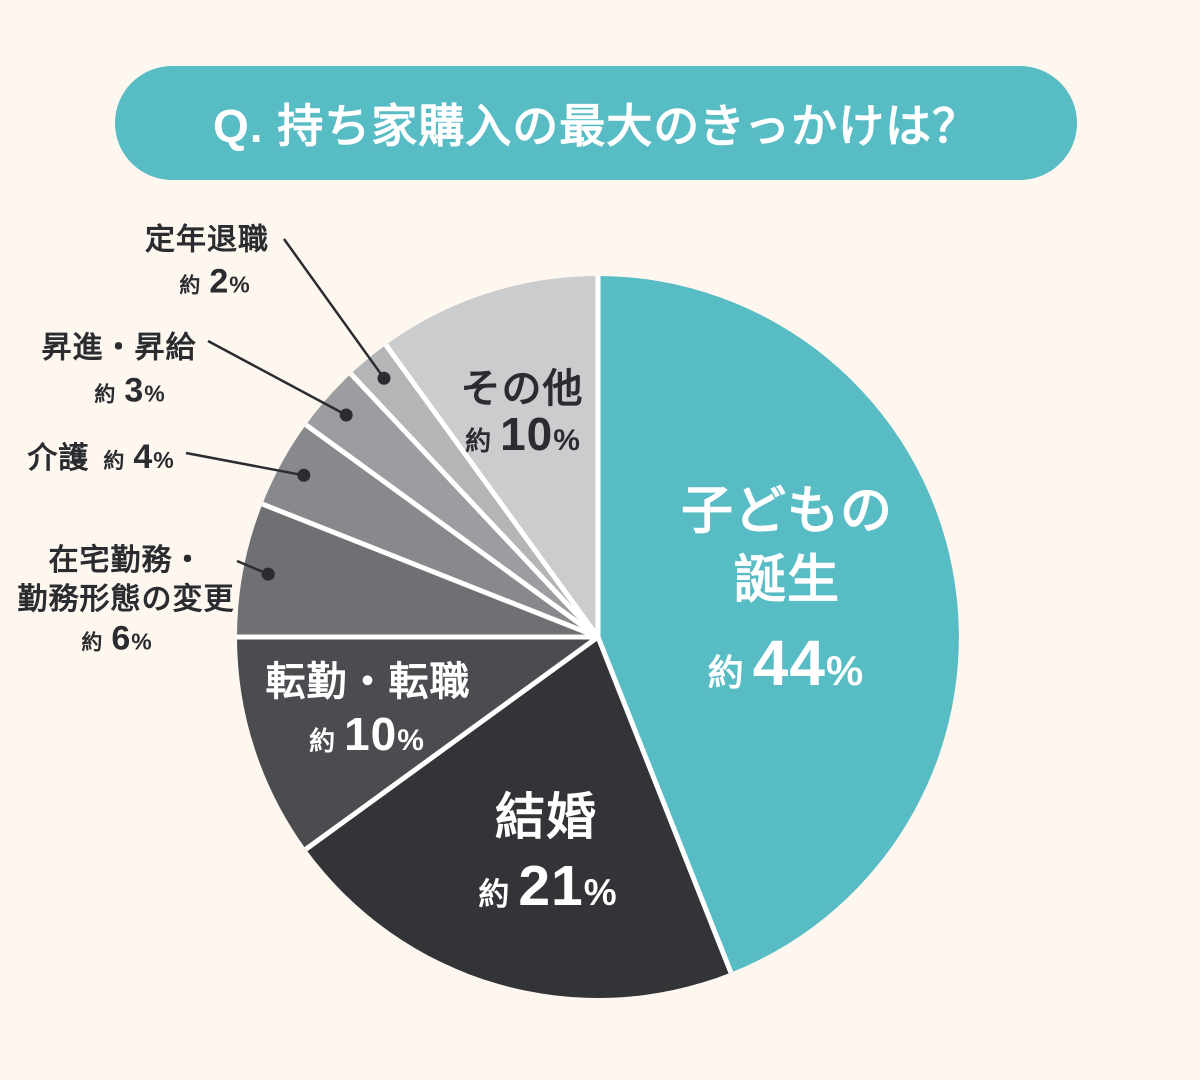  What do you see at coordinates (134, 390) in the screenshot?
I see `percent-value: 3` at bounding box center [134, 390].